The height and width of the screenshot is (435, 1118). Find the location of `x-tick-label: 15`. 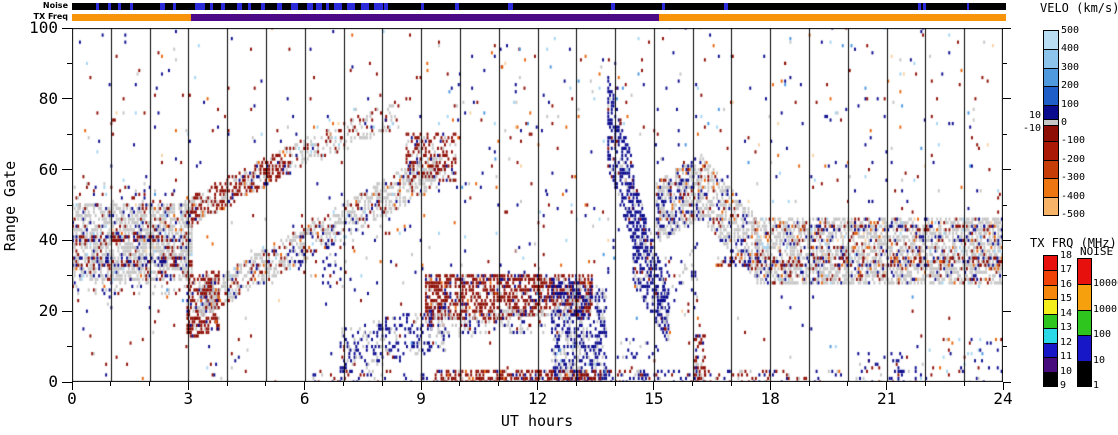

x-tick-label: 15 is located at coordinates (654, 398).